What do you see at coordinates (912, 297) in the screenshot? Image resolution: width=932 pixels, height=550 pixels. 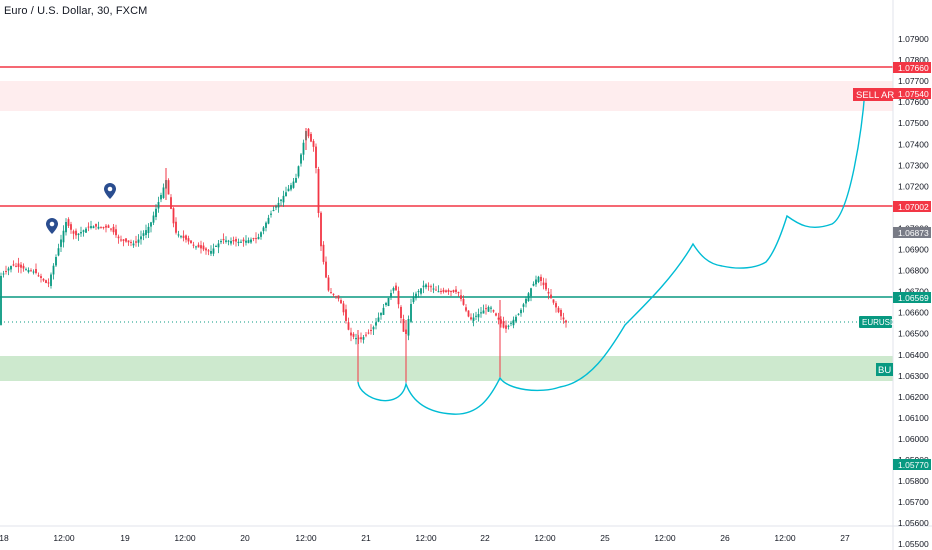 I see `level-tag-support: 1.06569` at bounding box center [912, 297].